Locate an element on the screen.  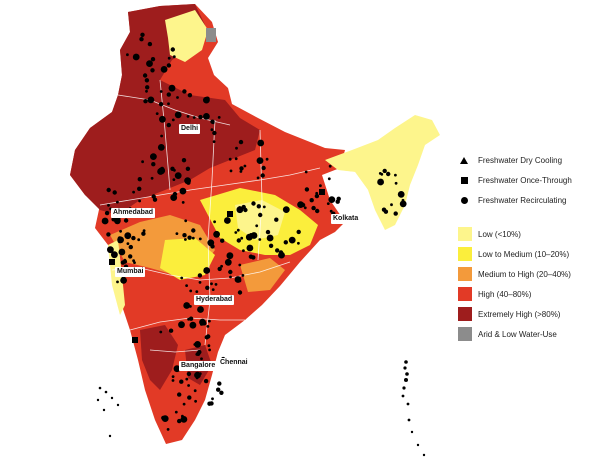
city-label-delhi: Delhi is located at coordinates (190, 129).